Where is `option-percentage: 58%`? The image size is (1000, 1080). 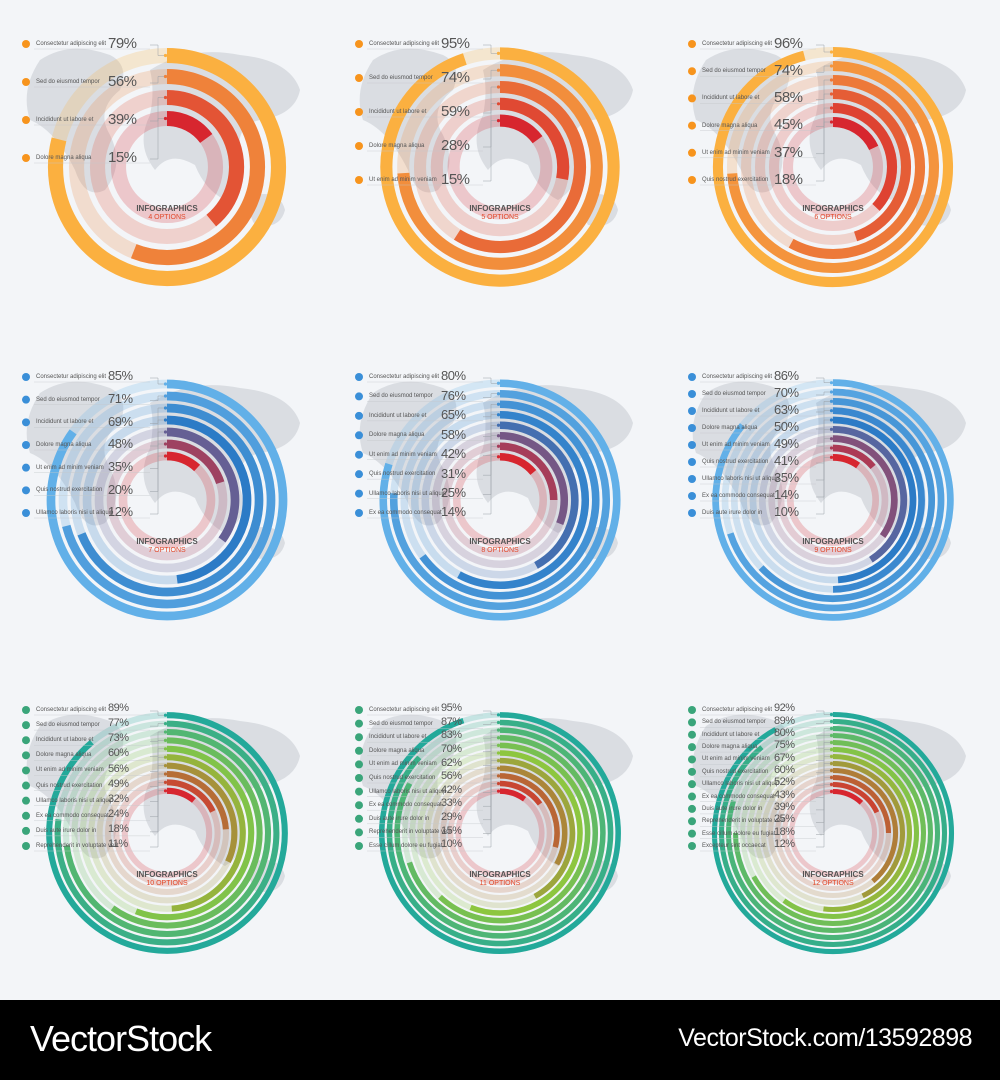
option-percentage: 58% is located at coordinates (453, 434).